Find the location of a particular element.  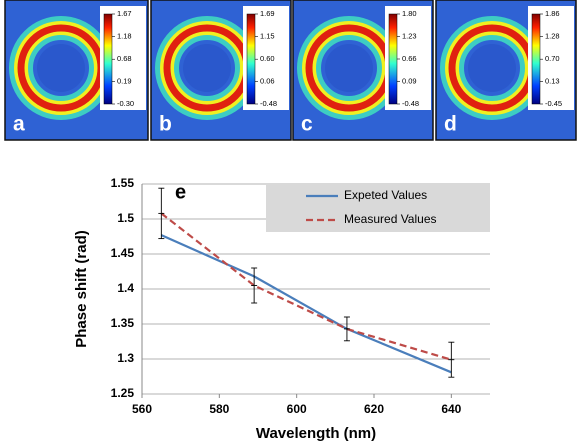

panel-label: b is located at coordinates (165, 124).